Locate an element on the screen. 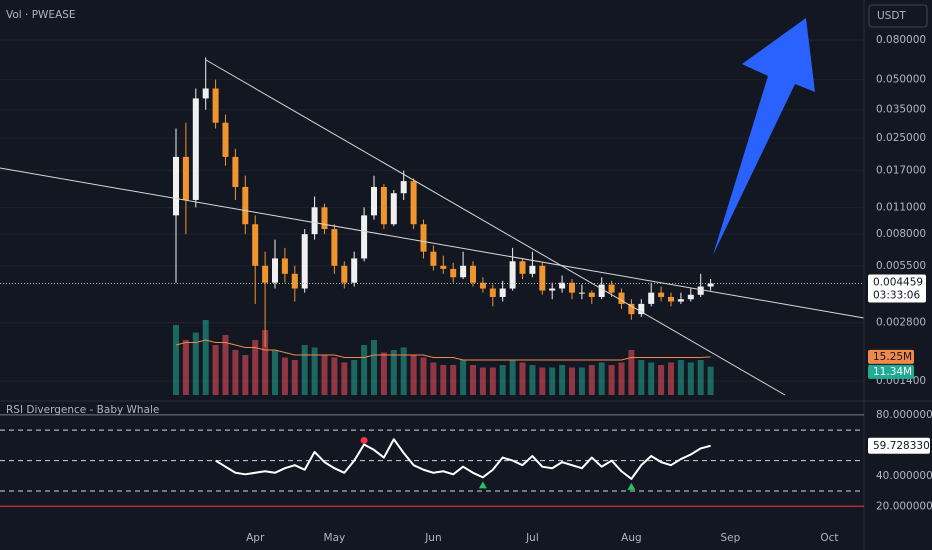 The image size is (932, 550). bullish-signal is located at coordinates (482, 485).